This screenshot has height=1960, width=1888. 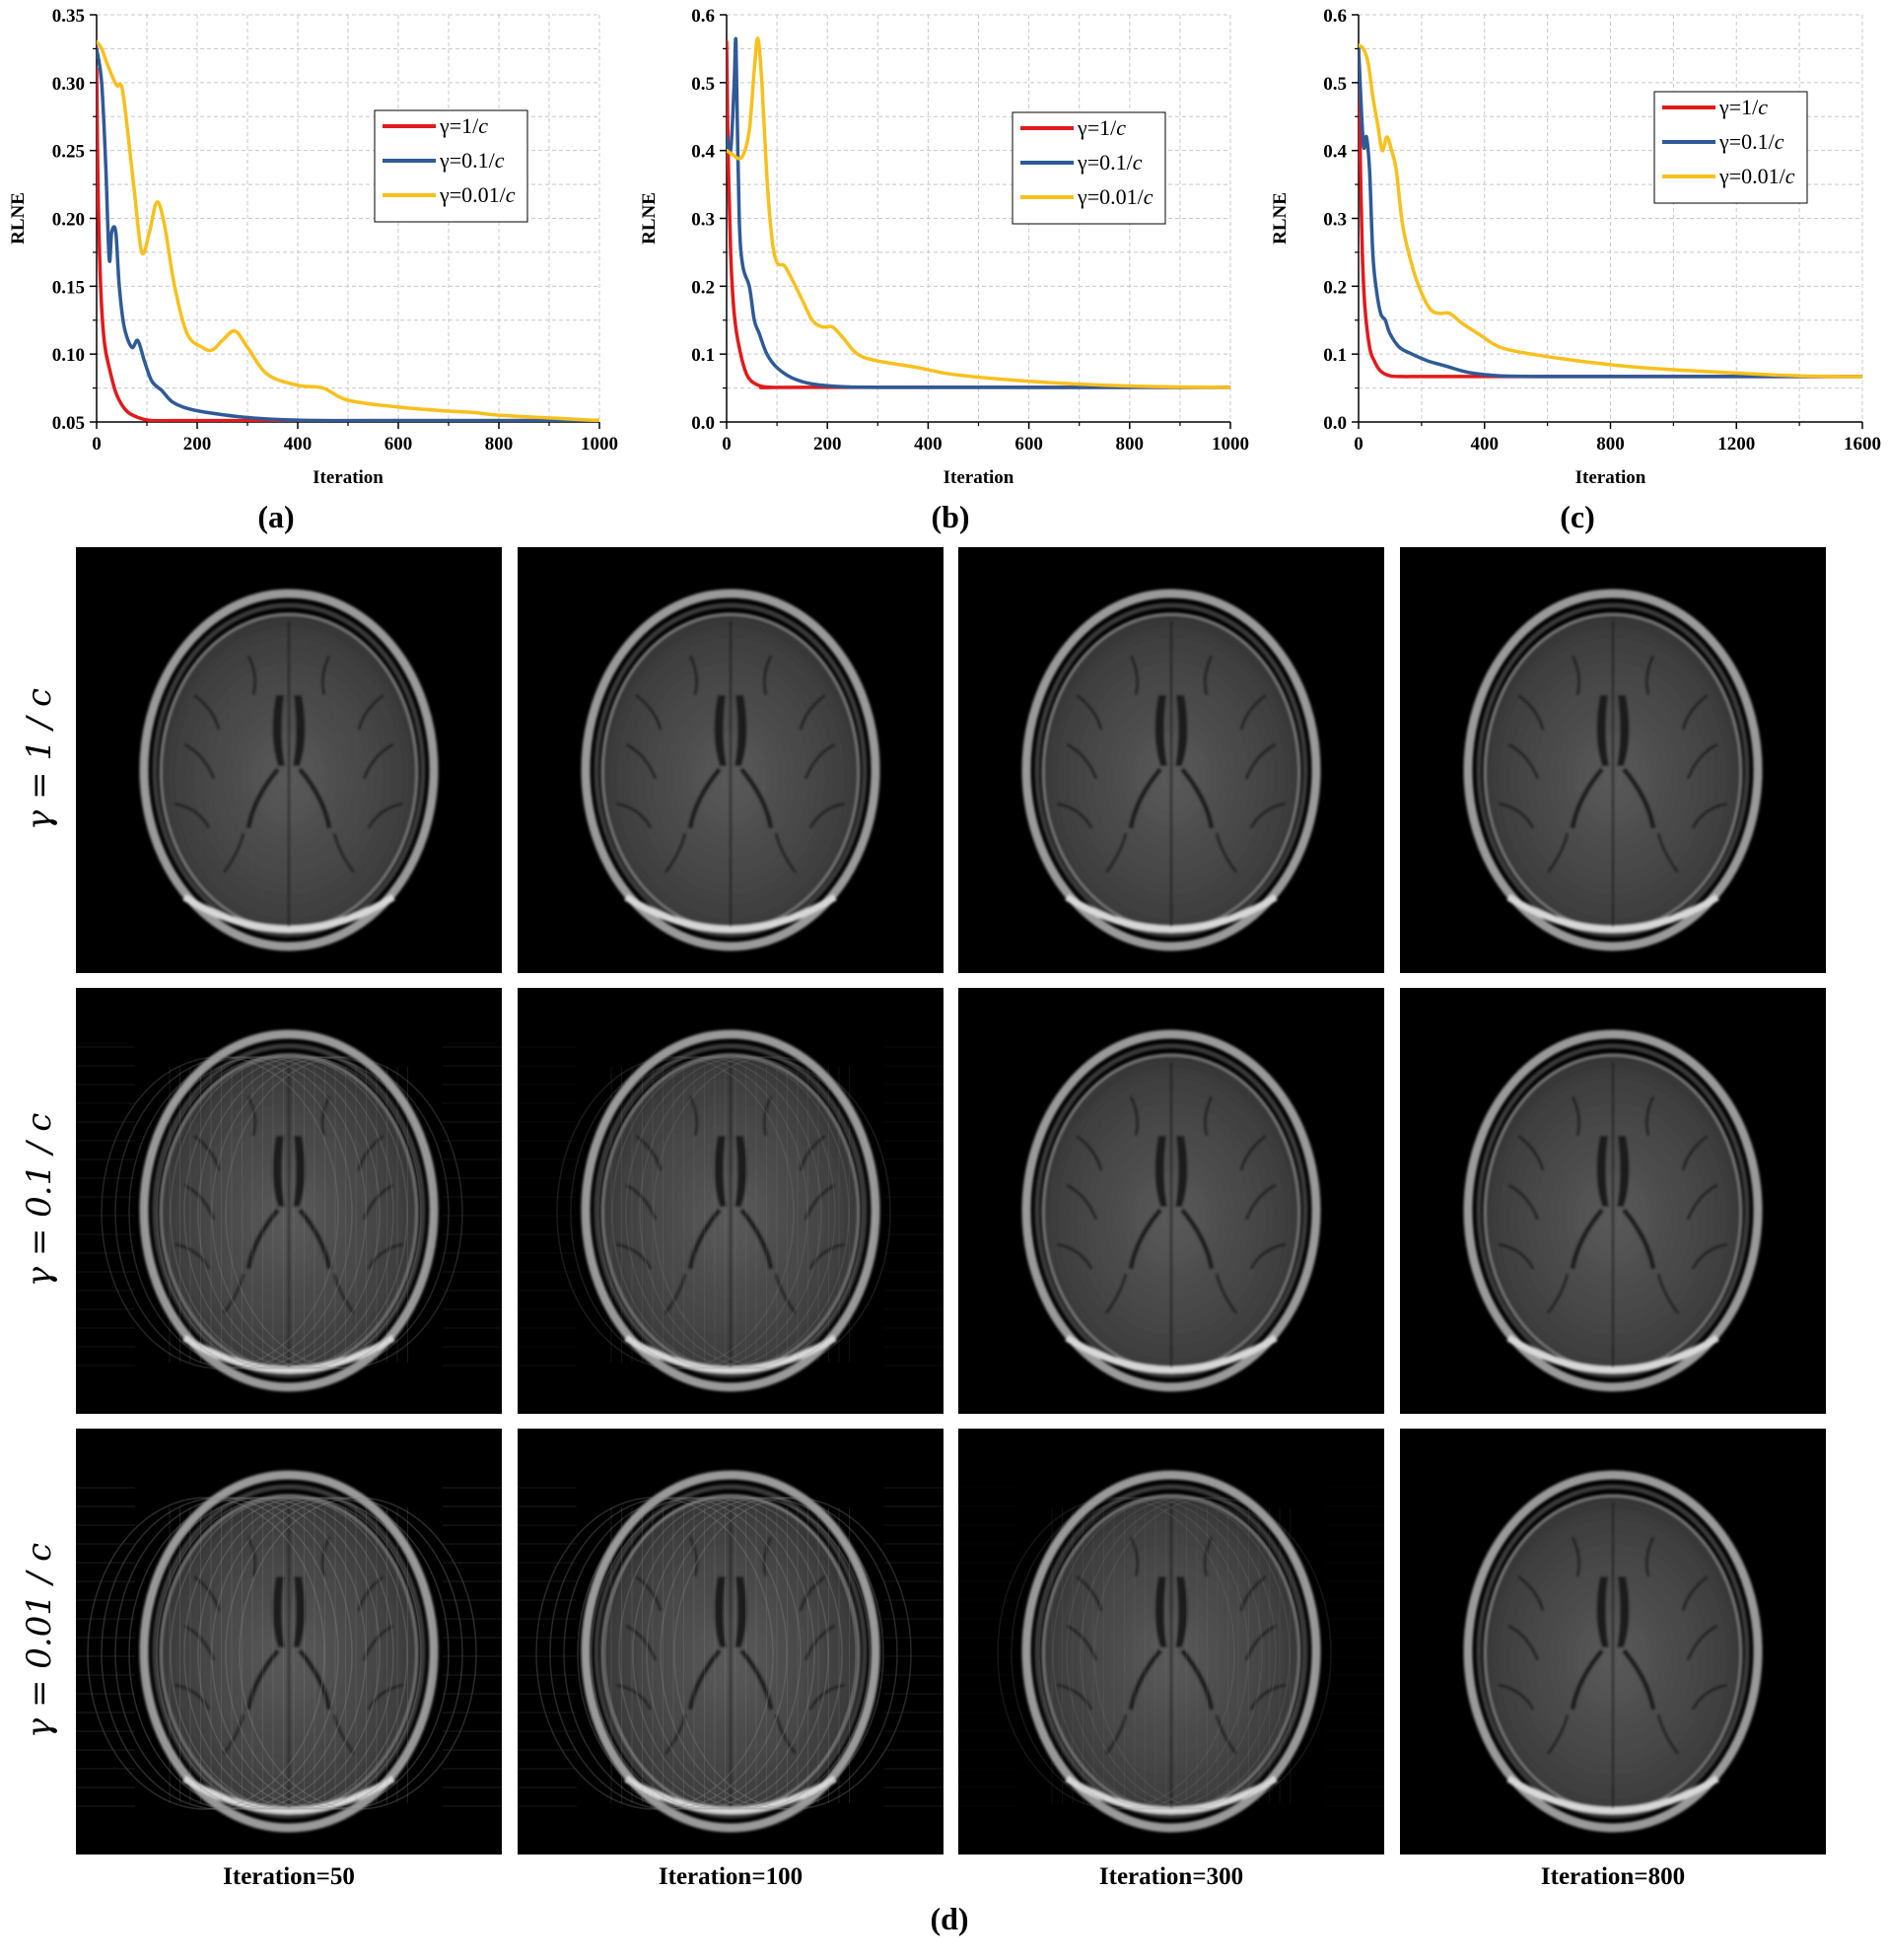 What do you see at coordinates (827, 444) in the screenshot?
I see `x-tick-label: 200` at bounding box center [827, 444].